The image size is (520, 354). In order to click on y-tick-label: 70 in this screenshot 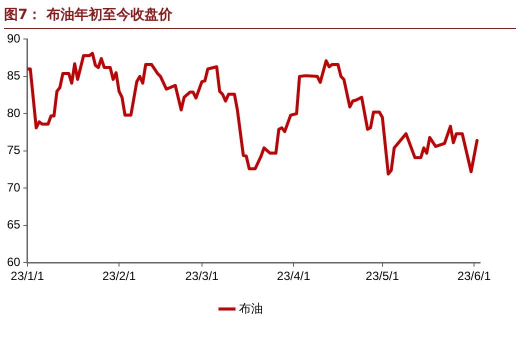, I will do `click(13, 187)`.